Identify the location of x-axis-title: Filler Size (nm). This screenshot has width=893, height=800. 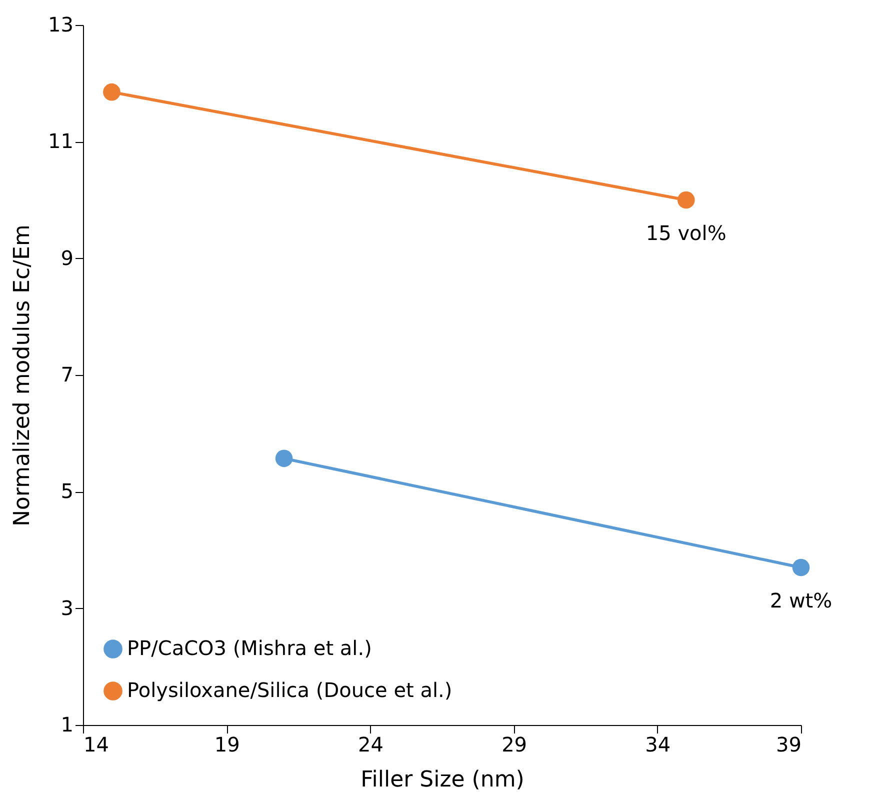
(442, 780).